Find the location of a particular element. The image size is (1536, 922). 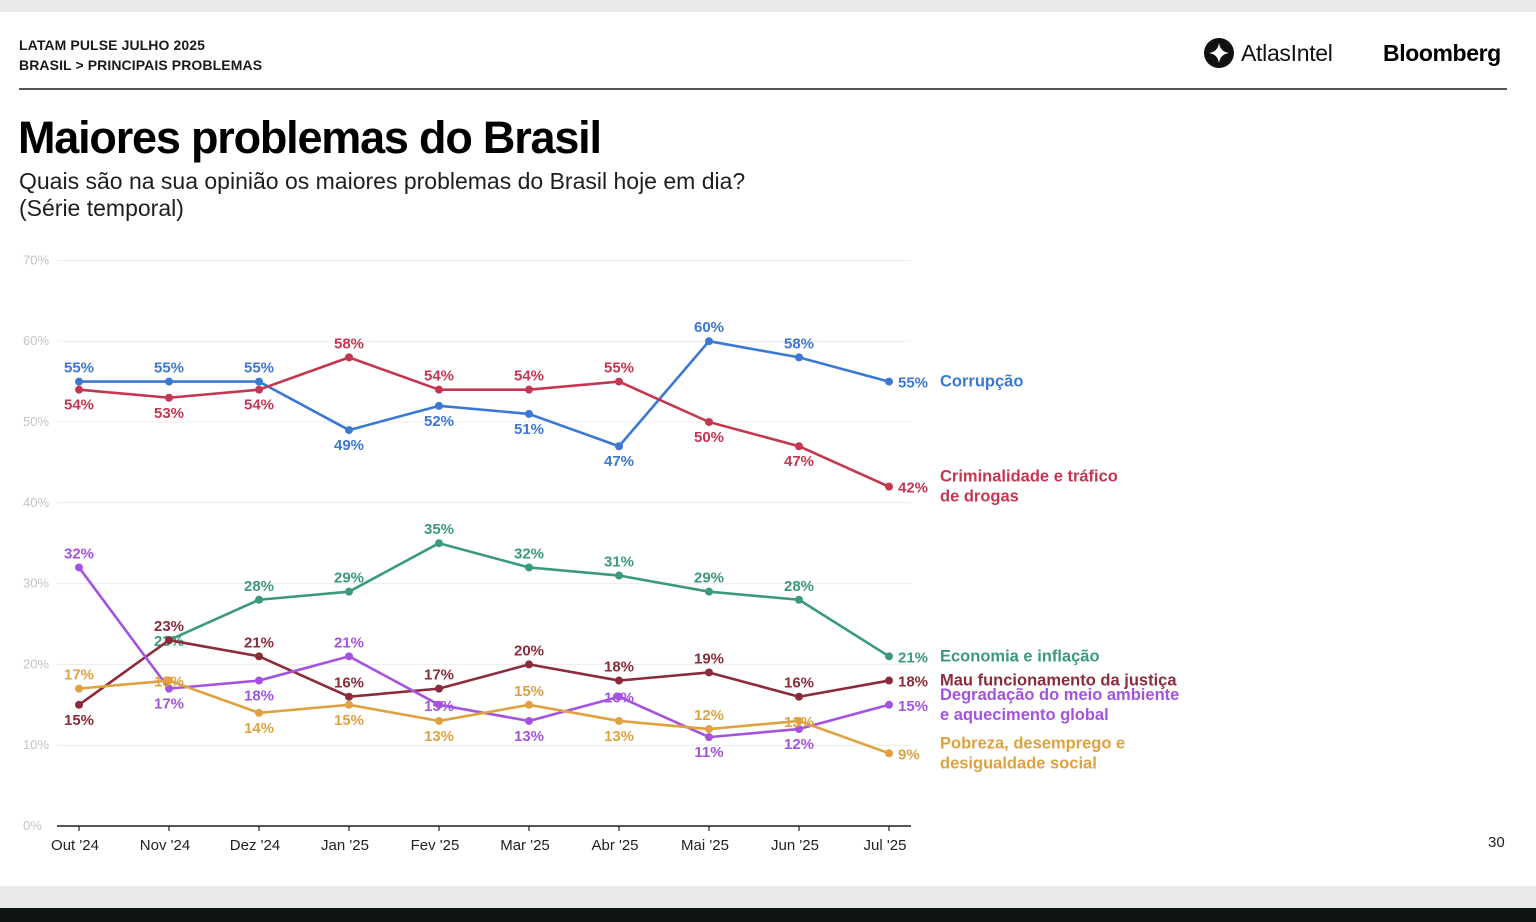

data-label: 50% is located at coordinates (709, 437).